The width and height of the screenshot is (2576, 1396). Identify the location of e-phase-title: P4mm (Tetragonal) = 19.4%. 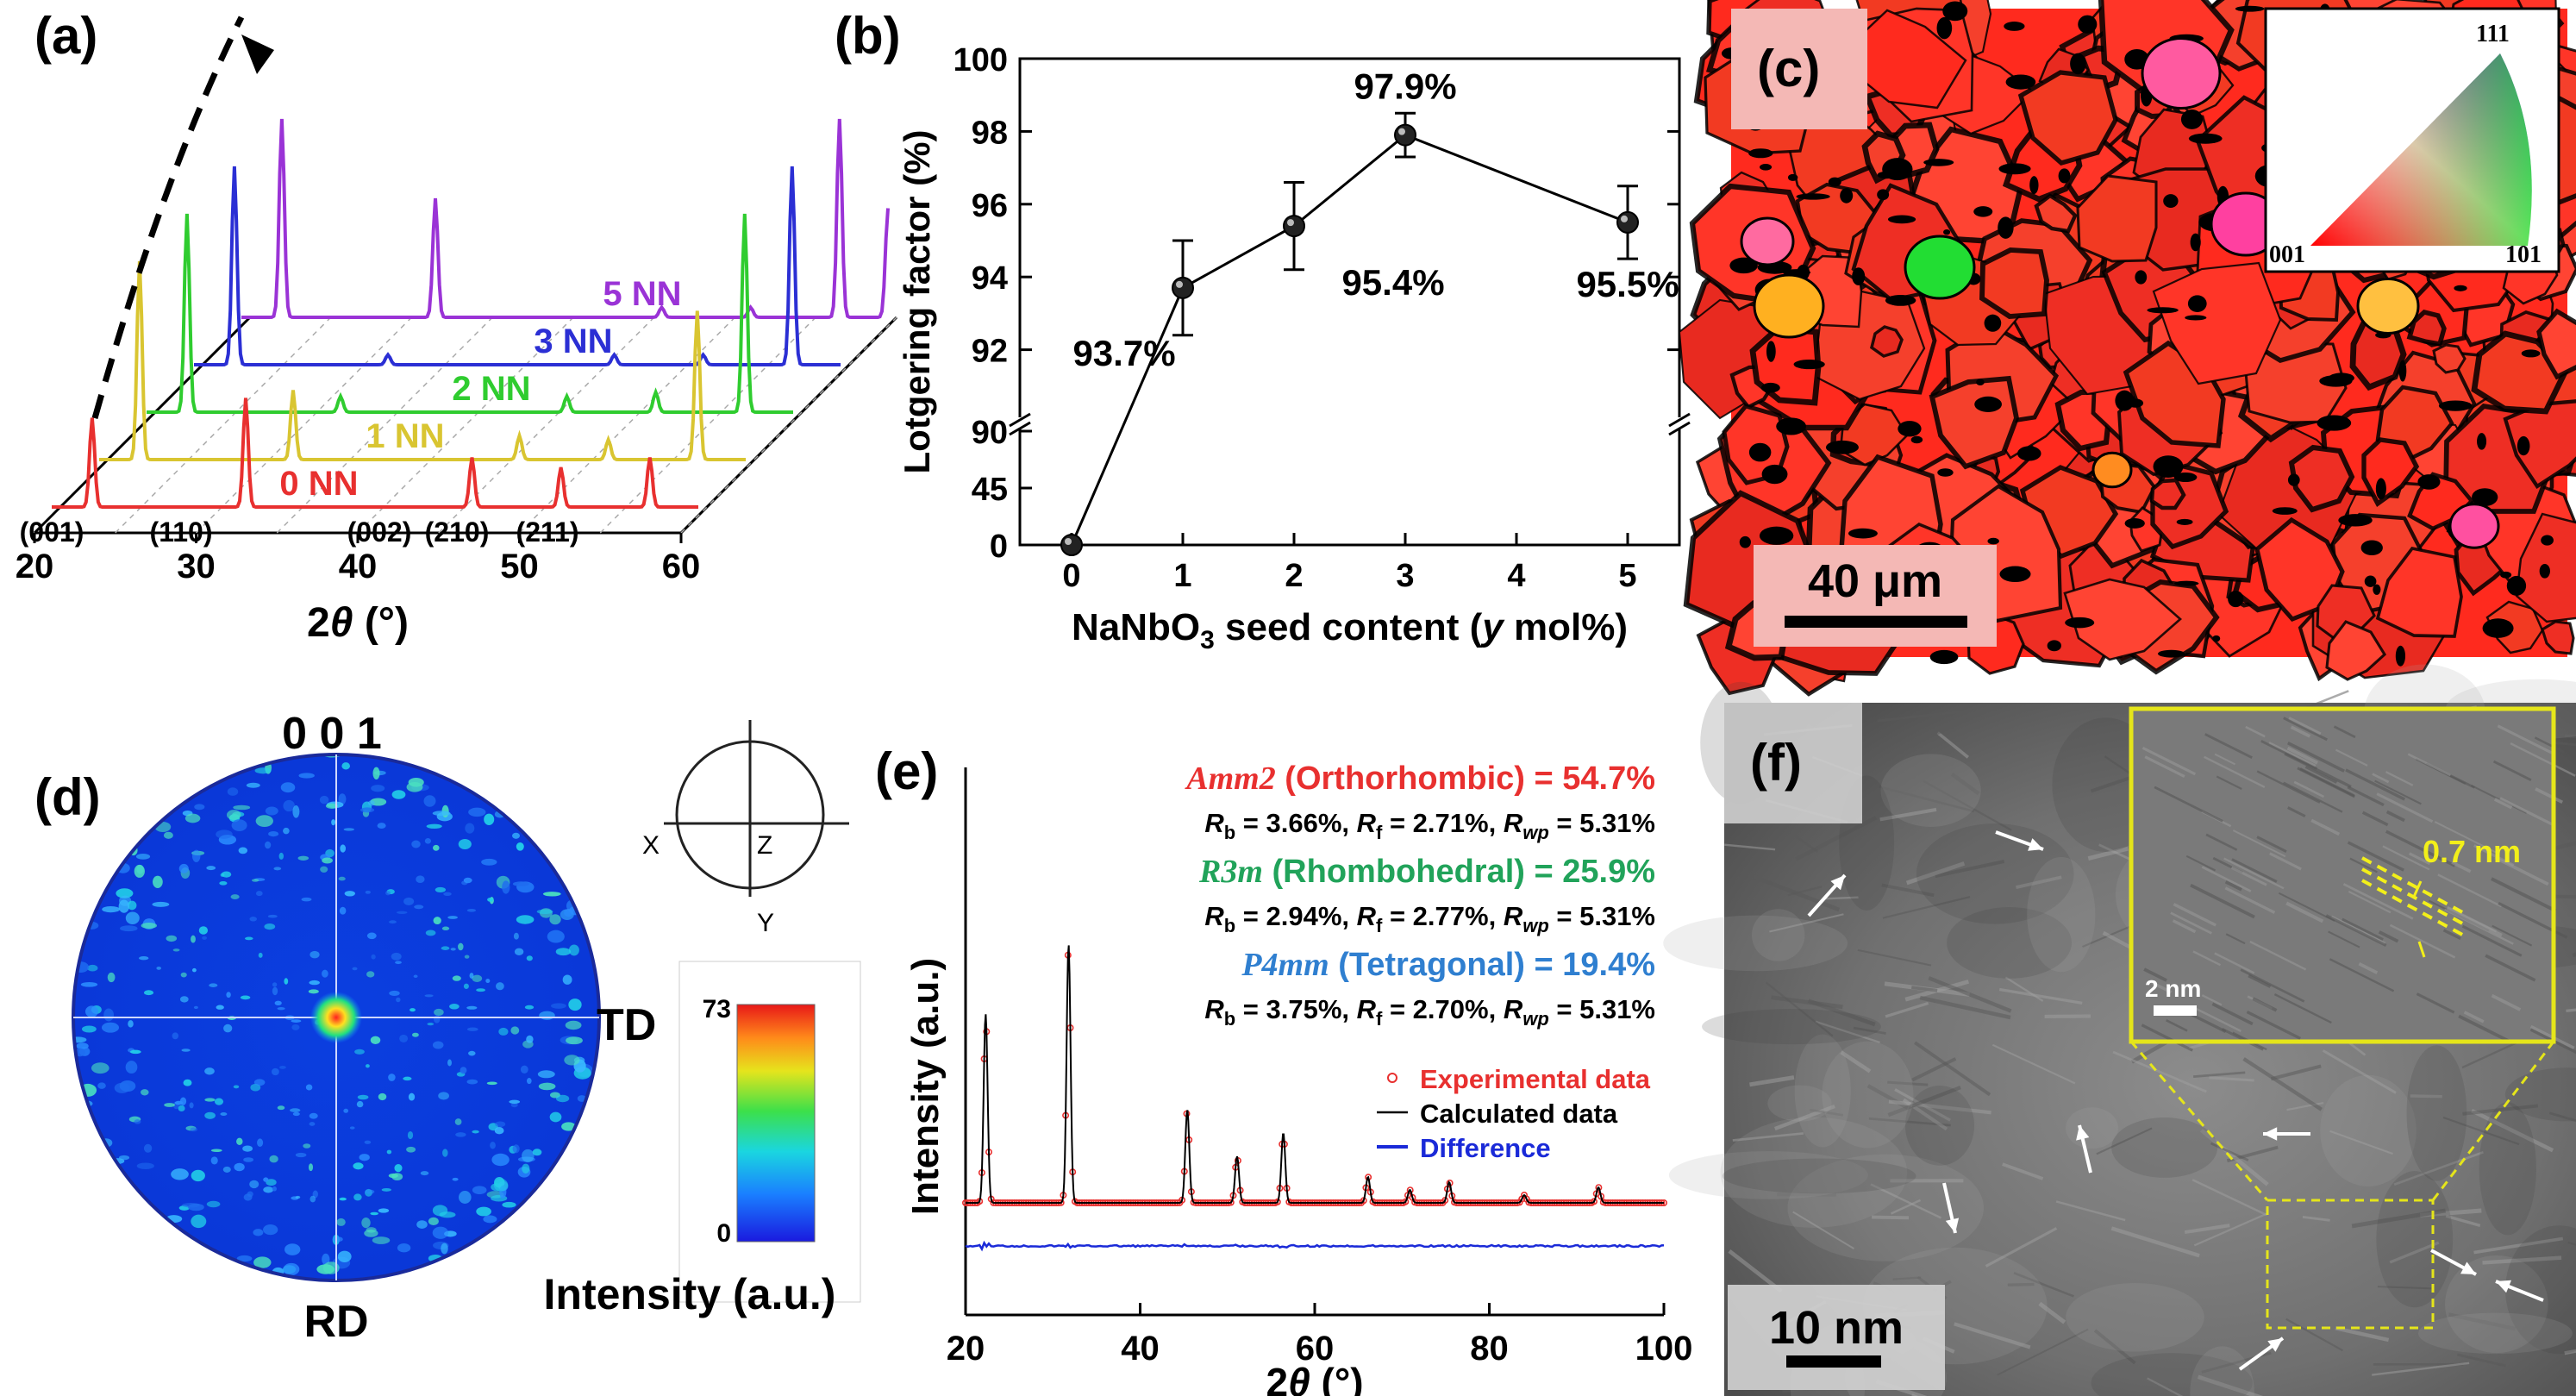
(1448, 965).